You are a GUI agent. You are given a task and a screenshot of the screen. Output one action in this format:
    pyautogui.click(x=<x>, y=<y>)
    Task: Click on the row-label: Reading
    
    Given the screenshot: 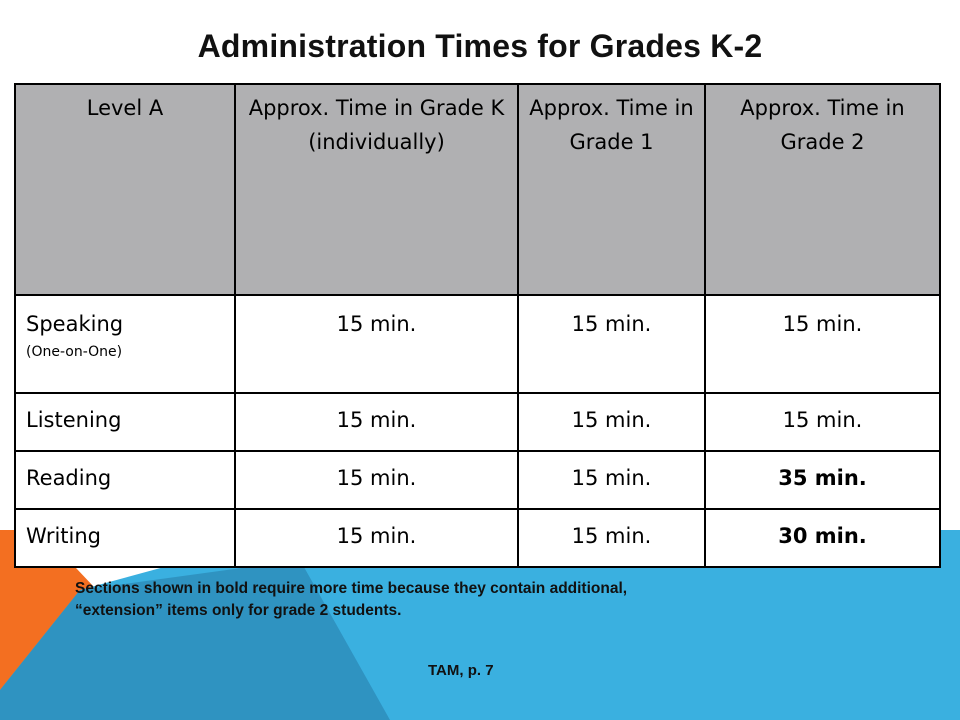 What is the action you would take?
    pyautogui.click(x=69, y=478)
    